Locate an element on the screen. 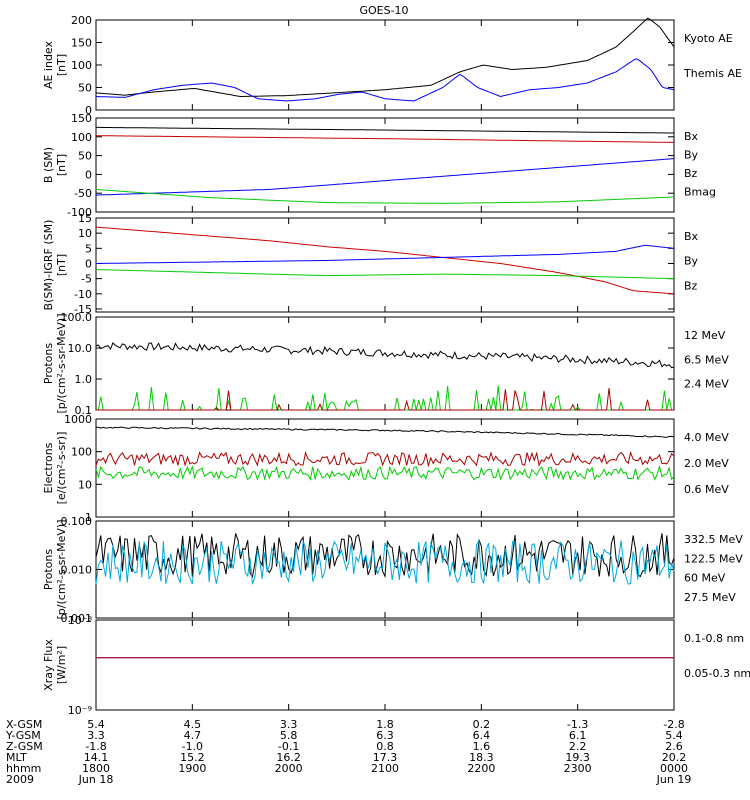 The width and height of the screenshot is (750, 800). legend-entry: By is located at coordinates (691, 261).